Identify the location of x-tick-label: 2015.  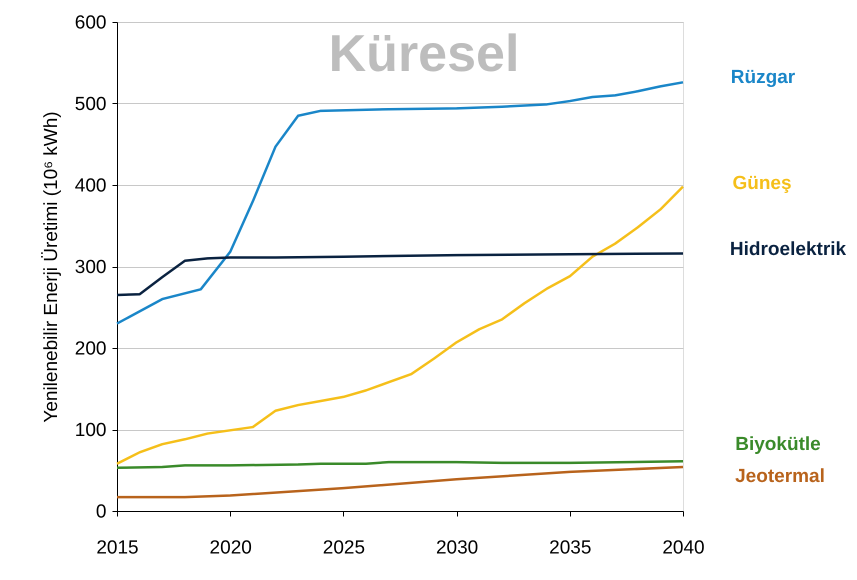
(117, 548).